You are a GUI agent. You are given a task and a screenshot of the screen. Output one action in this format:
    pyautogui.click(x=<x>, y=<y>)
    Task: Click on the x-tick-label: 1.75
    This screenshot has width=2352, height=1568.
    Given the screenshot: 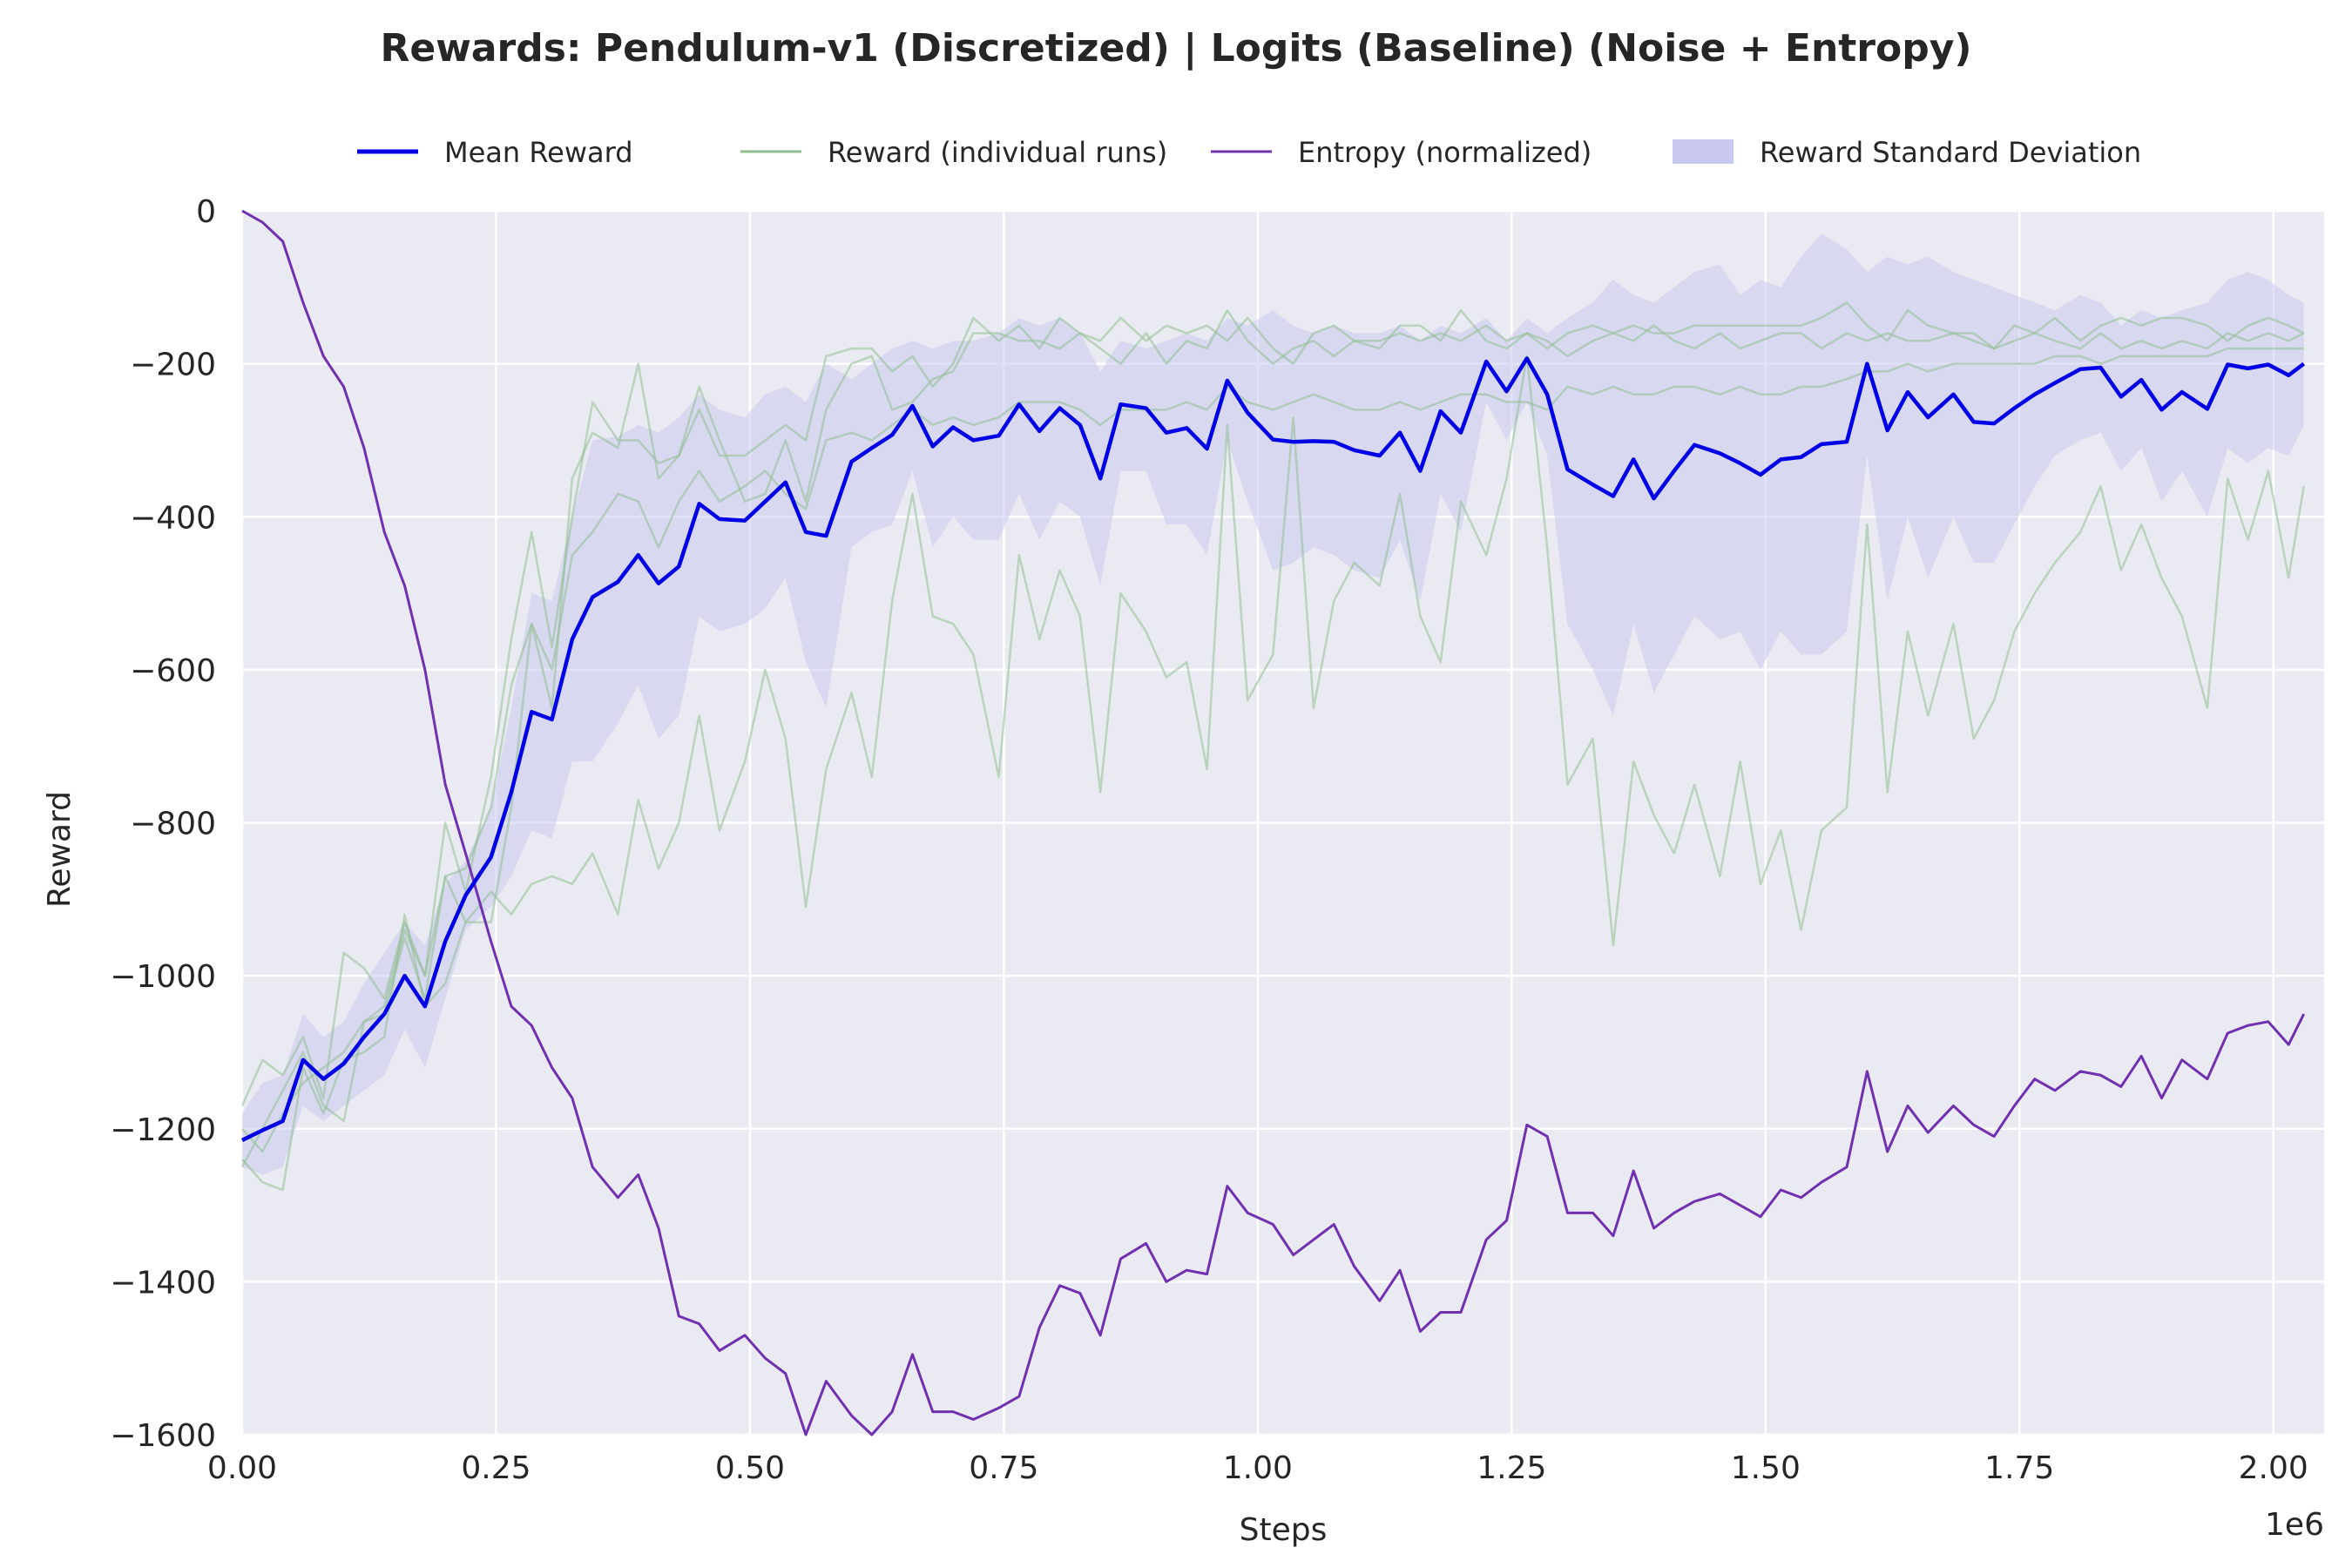 What is the action you would take?
    pyautogui.click(x=2019, y=1468)
    